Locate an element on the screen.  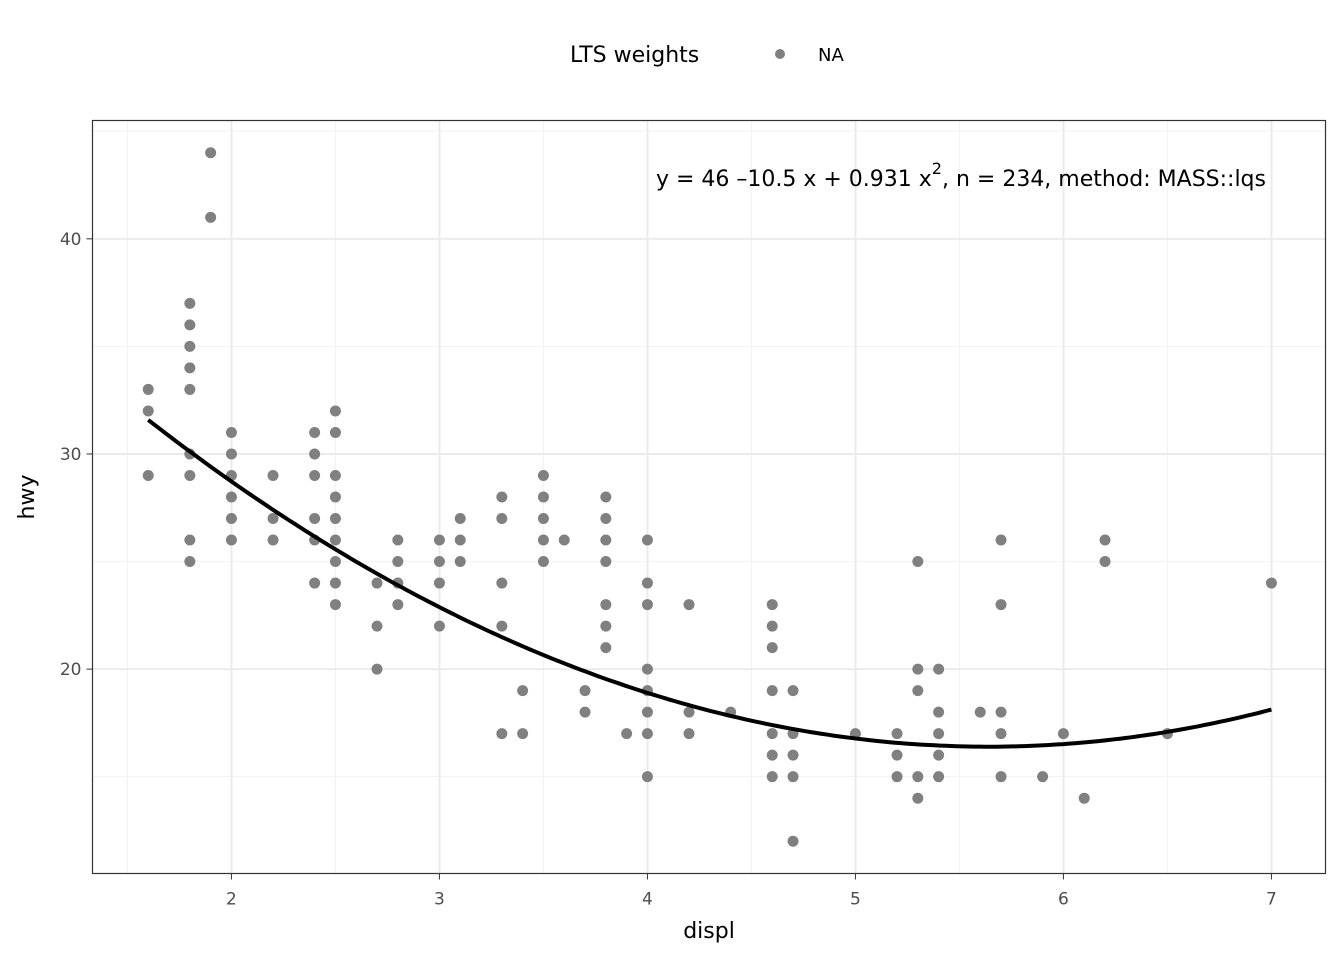
y-tick-label: 20 is located at coordinates (71, 670).